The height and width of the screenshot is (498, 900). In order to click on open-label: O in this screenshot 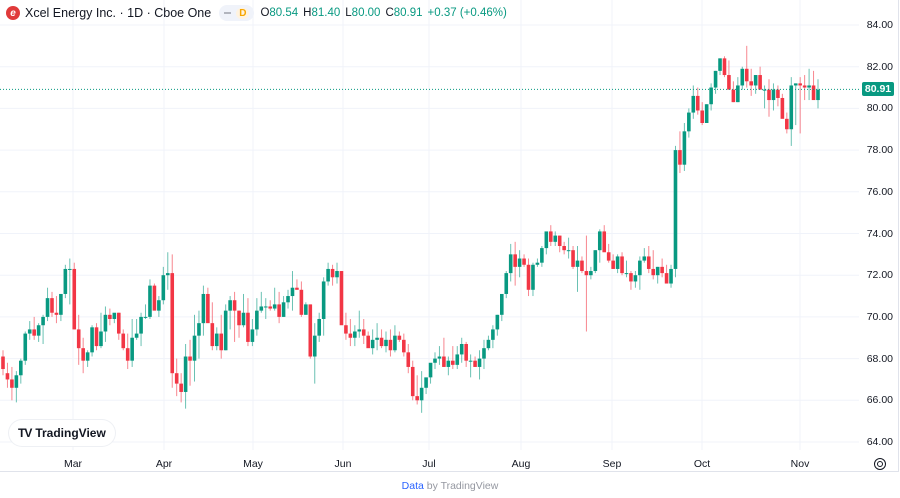, I will do `click(265, 13)`.